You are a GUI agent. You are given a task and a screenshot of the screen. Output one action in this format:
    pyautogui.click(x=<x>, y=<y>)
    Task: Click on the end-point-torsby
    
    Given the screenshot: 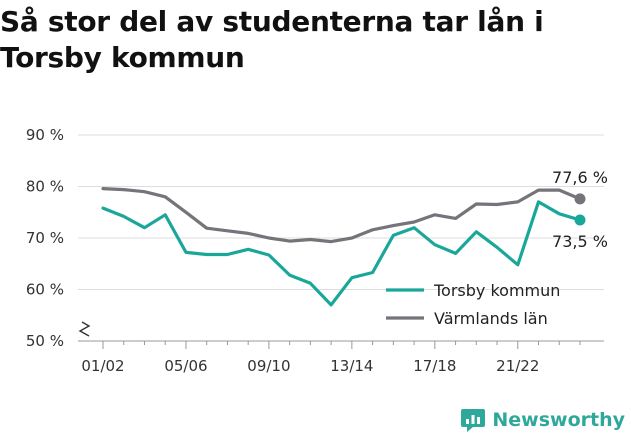 What is the action you would take?
    pyautogui.click(x=580, y=220)
    